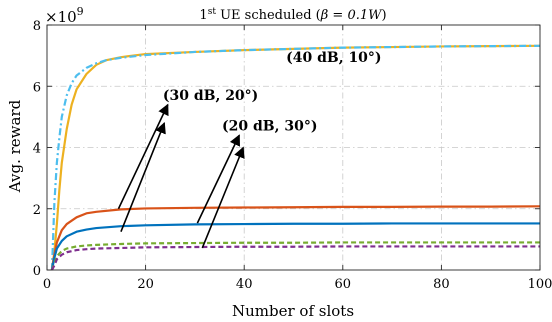  What do you see at coordinates (15, 146) in the screenshot?
I see `y-axis-label: Avg. reward` at bounding box center [15, 146].